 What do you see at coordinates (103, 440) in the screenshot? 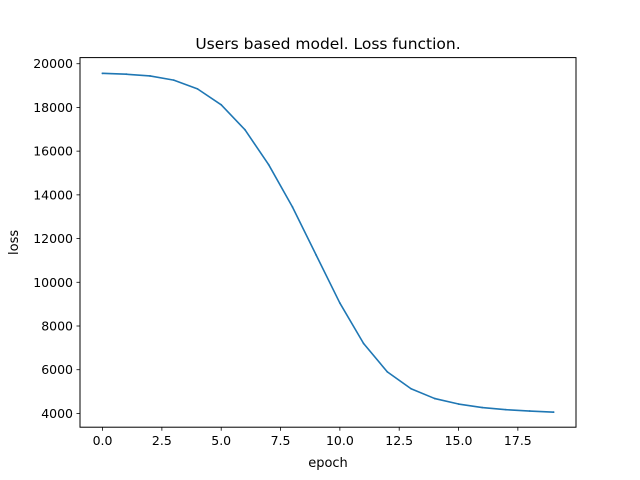
I see `x-tick-label: 0.0` at bounding box center [103, 440].